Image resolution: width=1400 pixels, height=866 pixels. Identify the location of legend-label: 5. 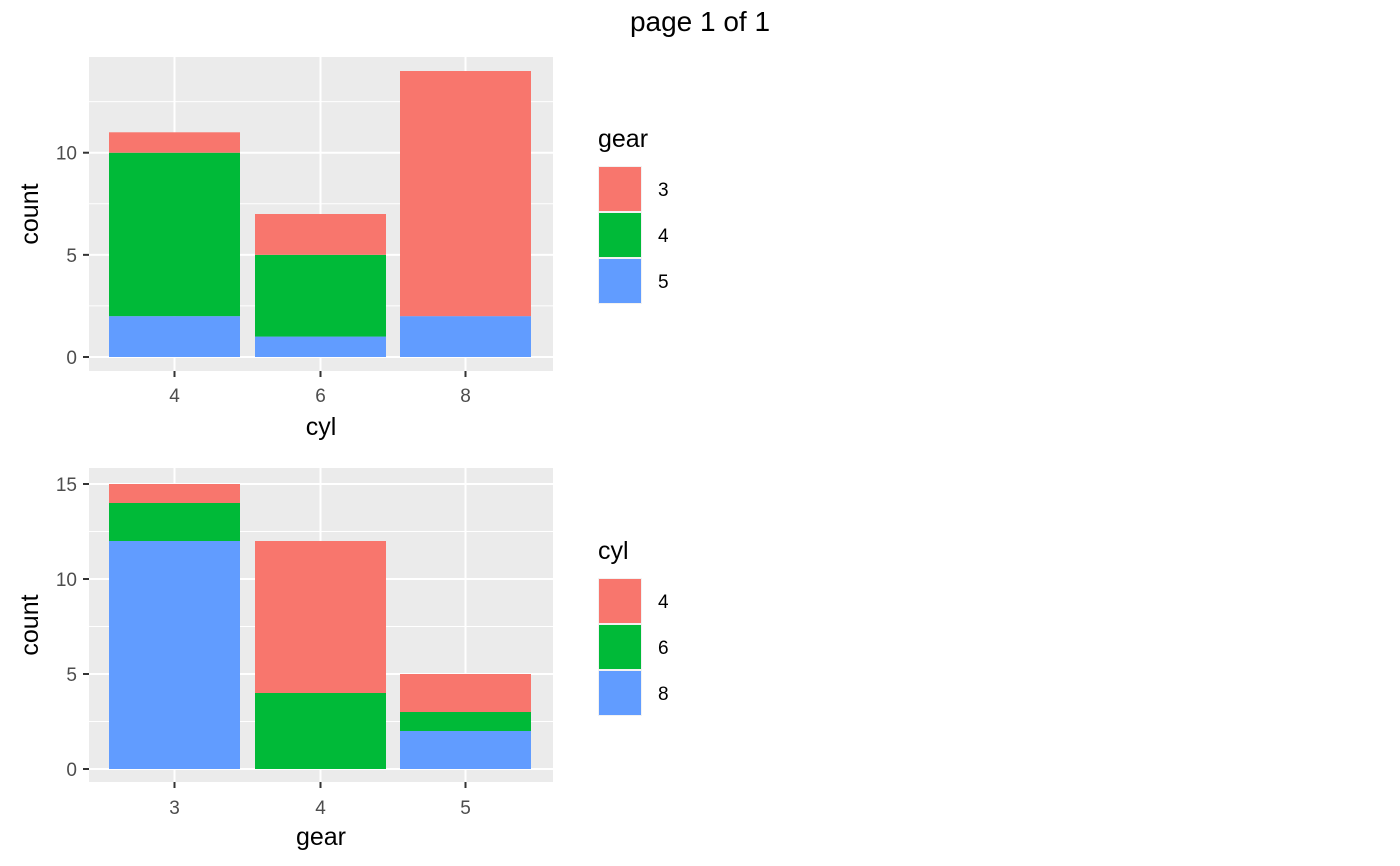
(663, 282).